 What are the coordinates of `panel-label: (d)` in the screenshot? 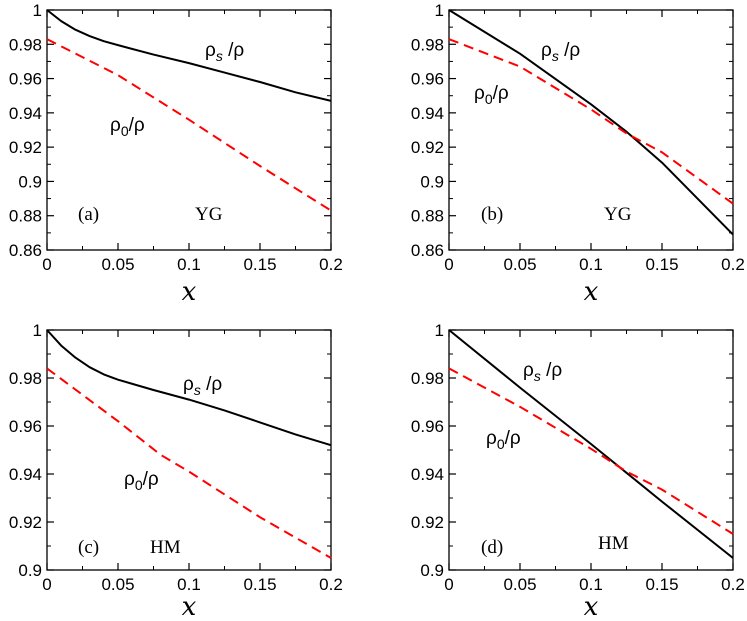 It's located at (492, 547).